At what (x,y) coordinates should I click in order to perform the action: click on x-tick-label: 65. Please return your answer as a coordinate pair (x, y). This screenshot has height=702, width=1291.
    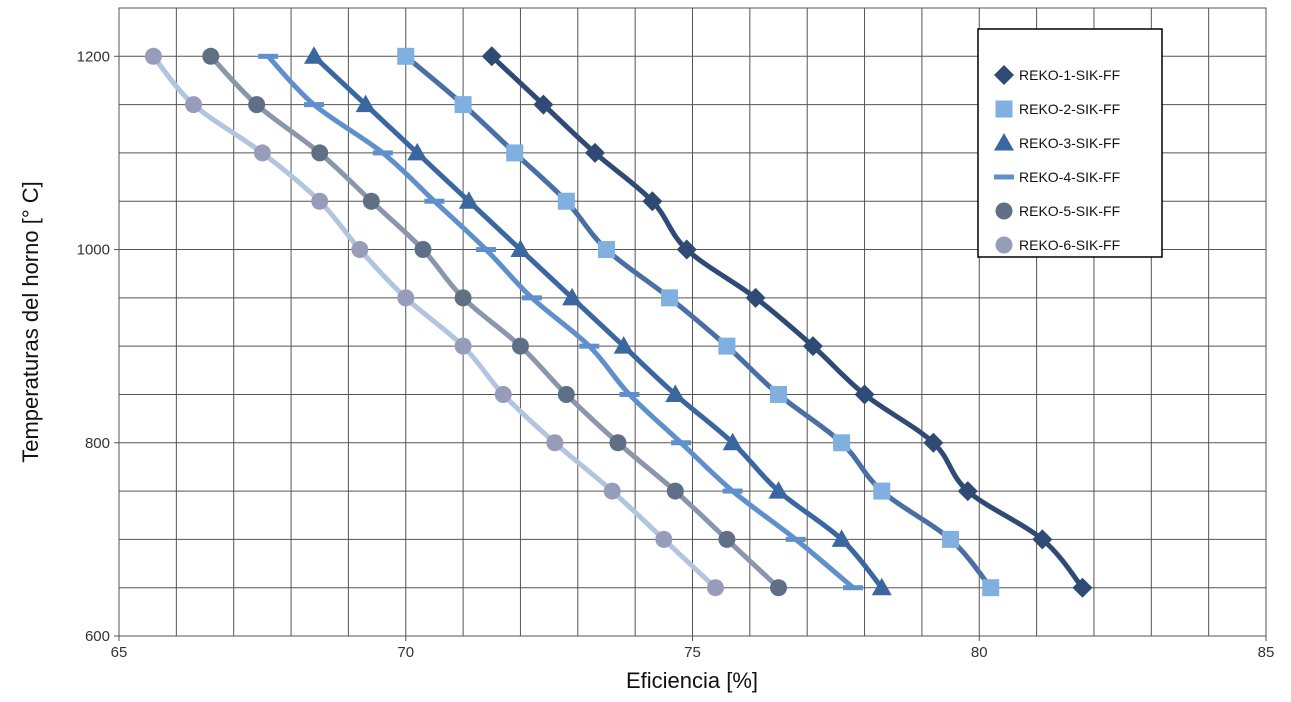
    Looking at the image, I should click on (119, 652).